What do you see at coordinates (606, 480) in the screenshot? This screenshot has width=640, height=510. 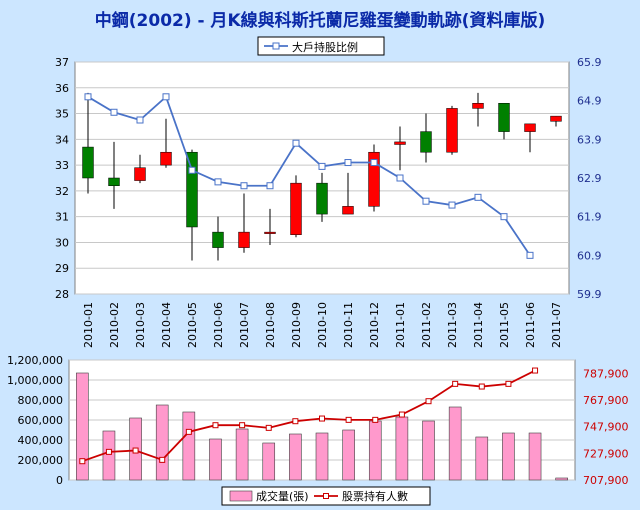 I see `bottom-right-tick-label: 707,900` at bounding box center [606, 480].